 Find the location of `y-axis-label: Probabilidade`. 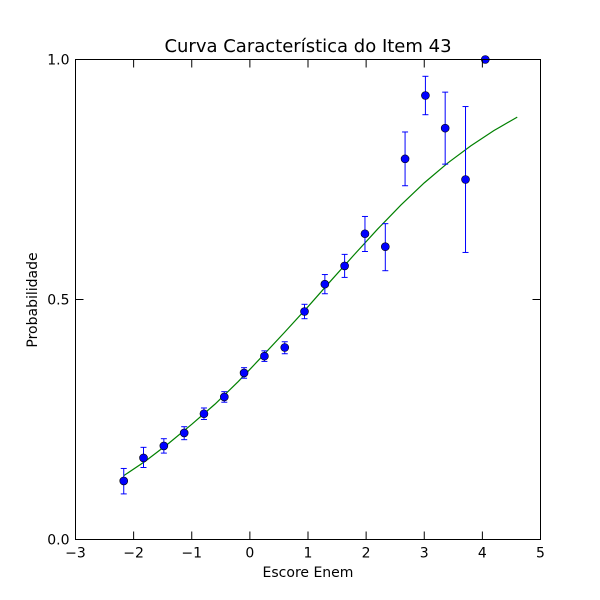

y-axis-label: Probabilidade is located at coordinates (33, 299).